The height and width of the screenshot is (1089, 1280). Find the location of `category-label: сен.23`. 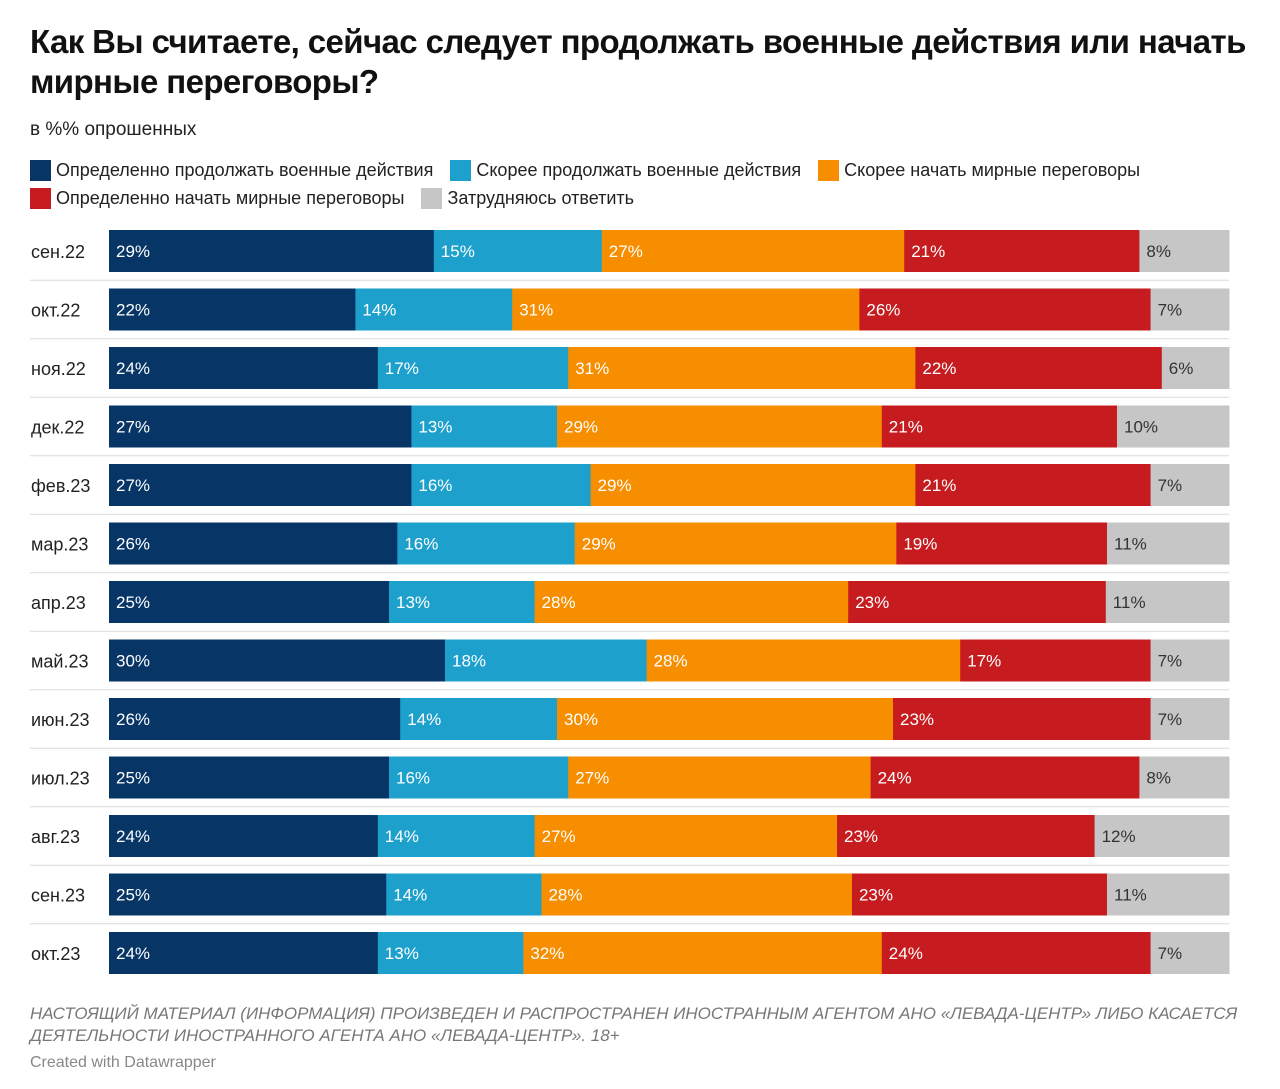

category-label: сен.23 is located at coordinates (58, 896).